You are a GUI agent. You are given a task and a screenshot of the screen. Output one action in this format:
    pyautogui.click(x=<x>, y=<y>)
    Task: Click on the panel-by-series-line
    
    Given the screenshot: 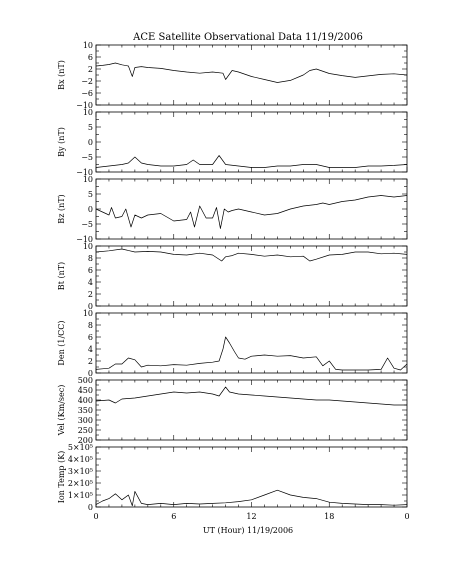 What is the action you would take?
    pyautogui.click(x=251, y=161)
    